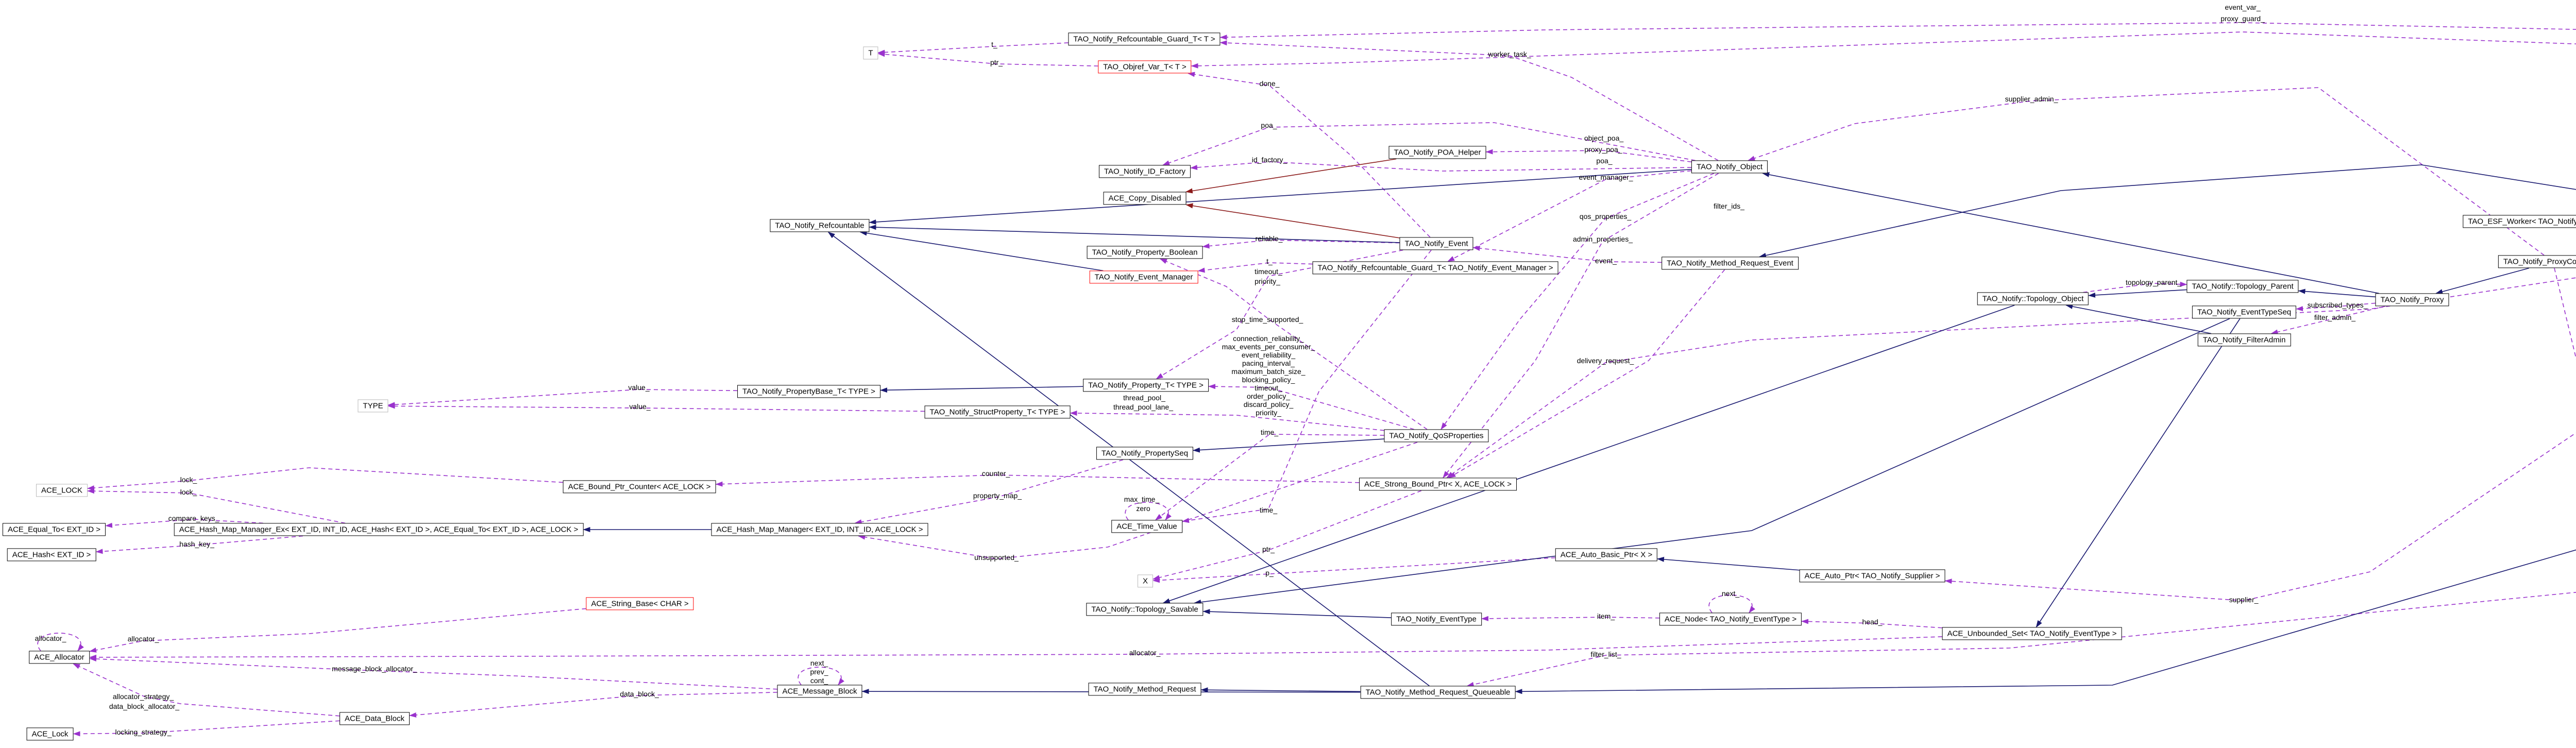  What do you see at coordinates (808, 391) in the screenshot?
I see `node-property-base: TAO_Notify_PropertyBase_T< TYPE >` at bounding box center [808, 391].